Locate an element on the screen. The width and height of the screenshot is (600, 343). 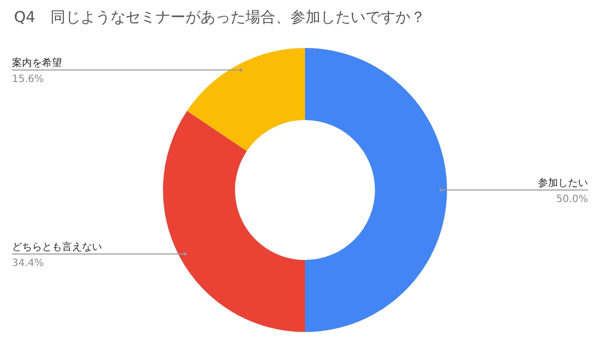
slice-label: 案内を希望 is located at coordinates (37, 63).